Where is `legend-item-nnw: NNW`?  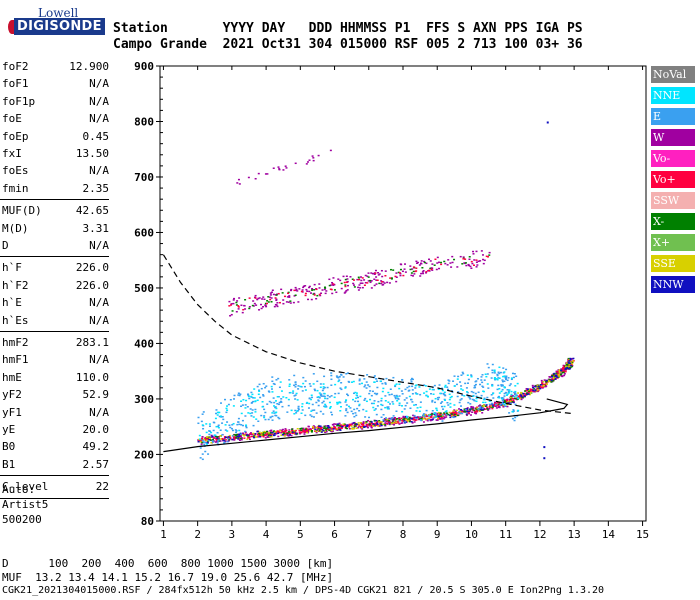
legend-item-nnw: NNW is located at coordinates (673, 284).